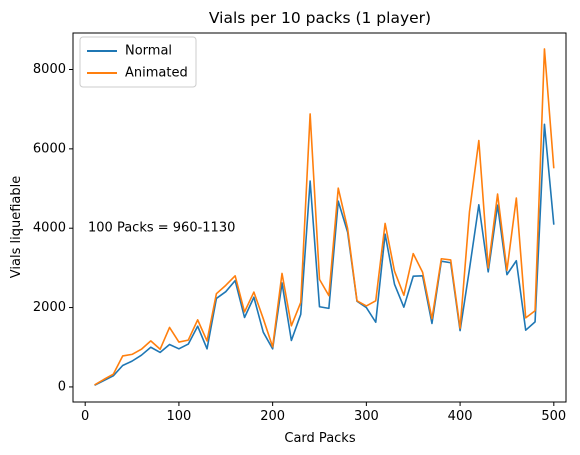 The image size is (580, 455). What do you see at coordinates (161, 228) in the screenshot?
I see `range-annotation: 100 Packs = 960-1130` at bounding box center [161, 228].